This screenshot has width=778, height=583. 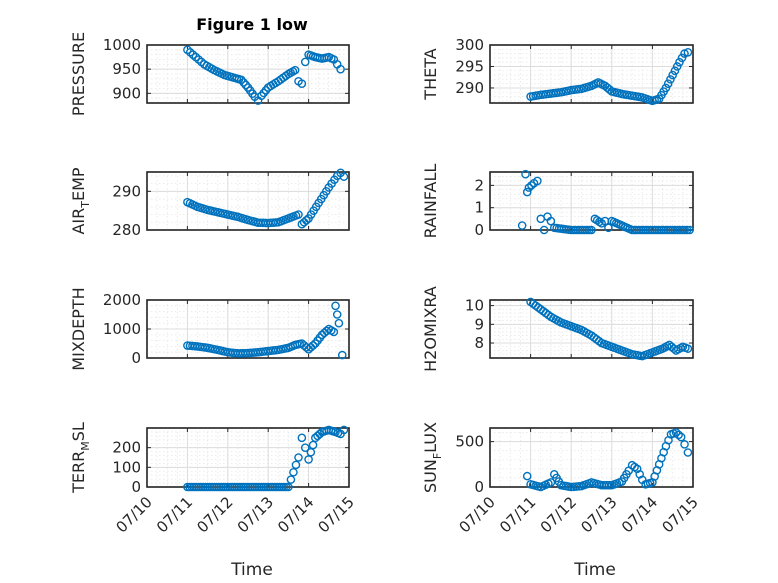 I want to click on subplot-4: 0 1 2 RAINFALL, so click(x=557, y=201).